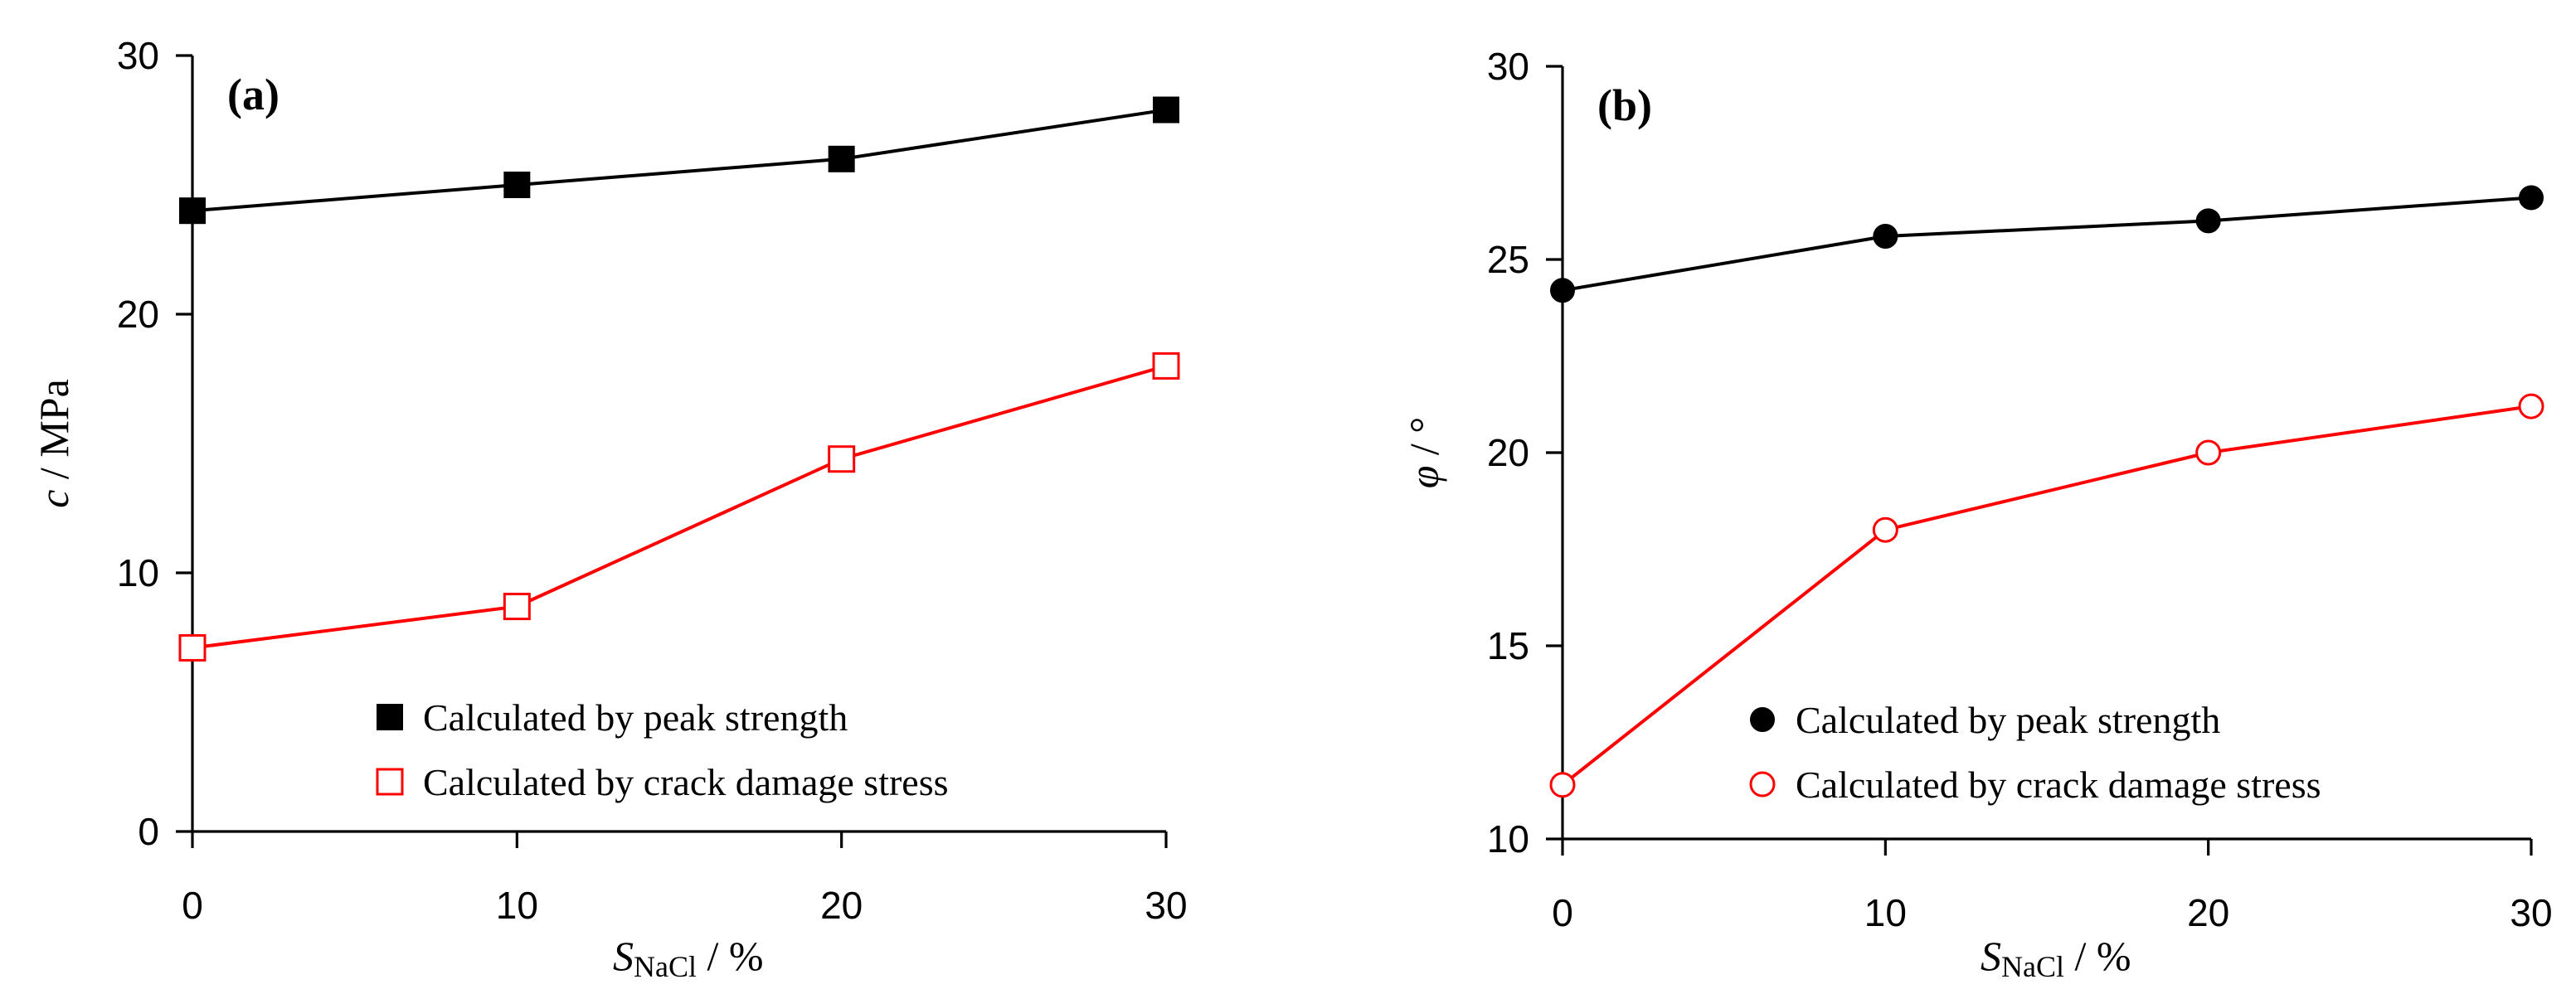 The height and width of the screenshot is (989, 2576). What do you see at coordinates (1508, 259) in the screenshot?
I see `y-tick-label: 25` at bounding box center [1508, 259].